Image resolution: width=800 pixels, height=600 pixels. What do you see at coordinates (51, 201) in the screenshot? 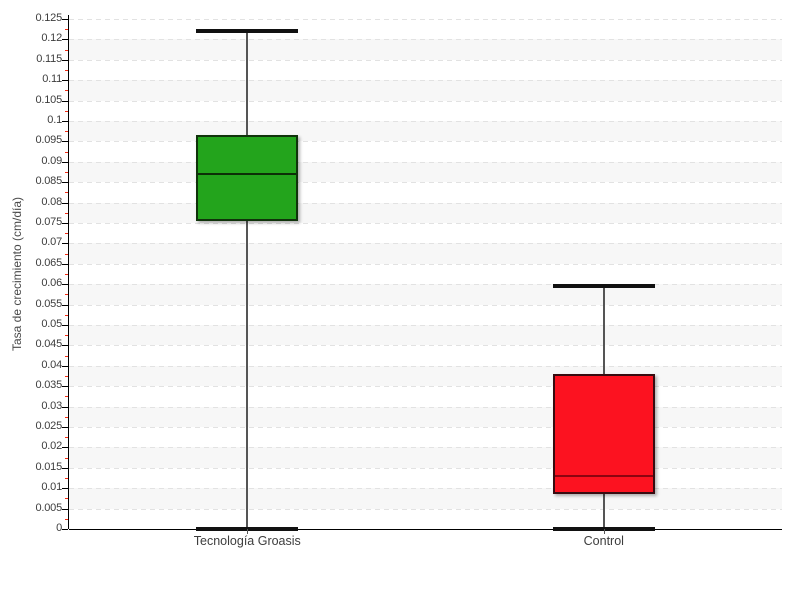
I see `y-tick-label: 0.08` at bounding box center [51, 201].